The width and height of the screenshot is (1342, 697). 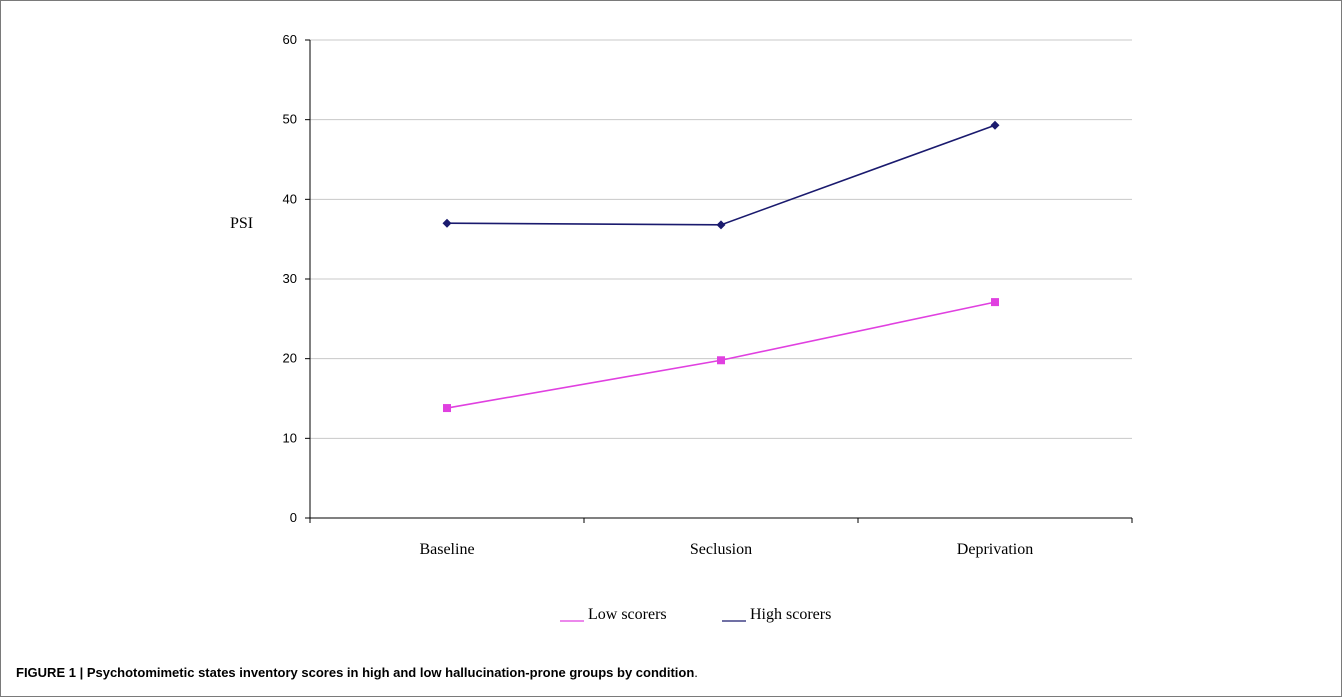 I want to click on x-tick-label: Baseline, so click(x=446, y=549).